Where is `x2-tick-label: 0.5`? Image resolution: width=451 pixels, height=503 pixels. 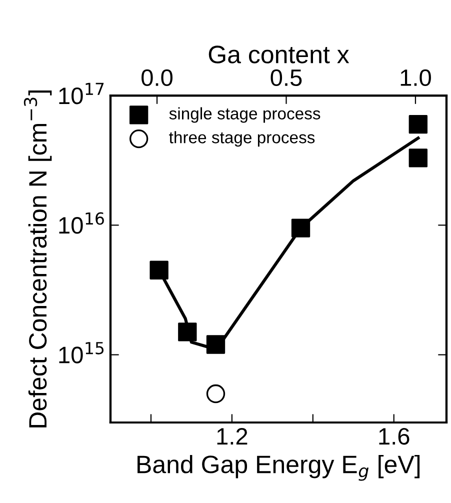
x2-tick-label: 0.5 is located at coordinates (286, 77).